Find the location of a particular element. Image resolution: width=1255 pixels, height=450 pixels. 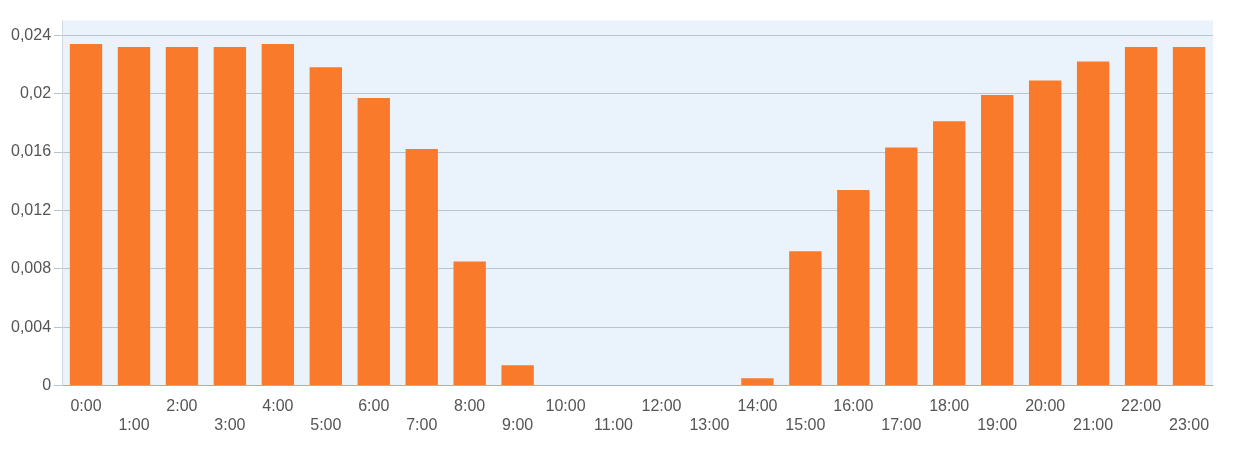

x-tick-label: 15:00 is located at coordinates (805, 424).